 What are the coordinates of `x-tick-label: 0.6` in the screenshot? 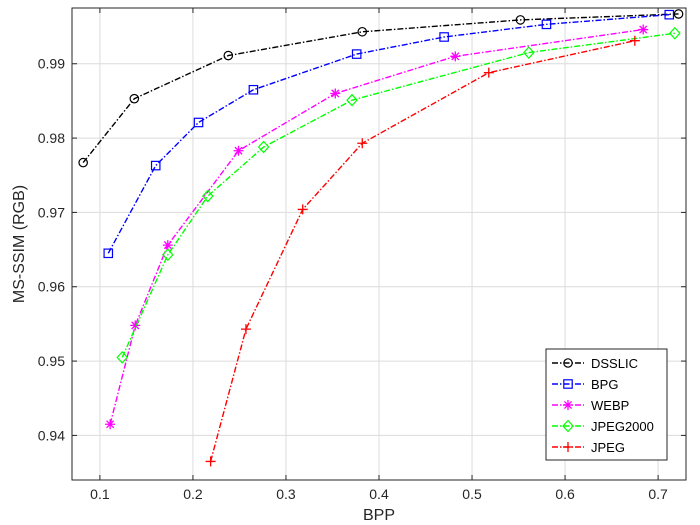 It's located at (565, 494).